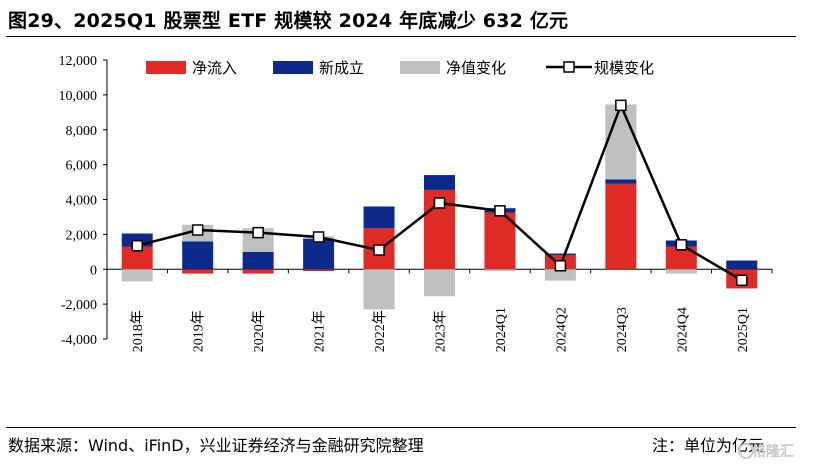  I want to click on legend-marker, so click(569, 67).